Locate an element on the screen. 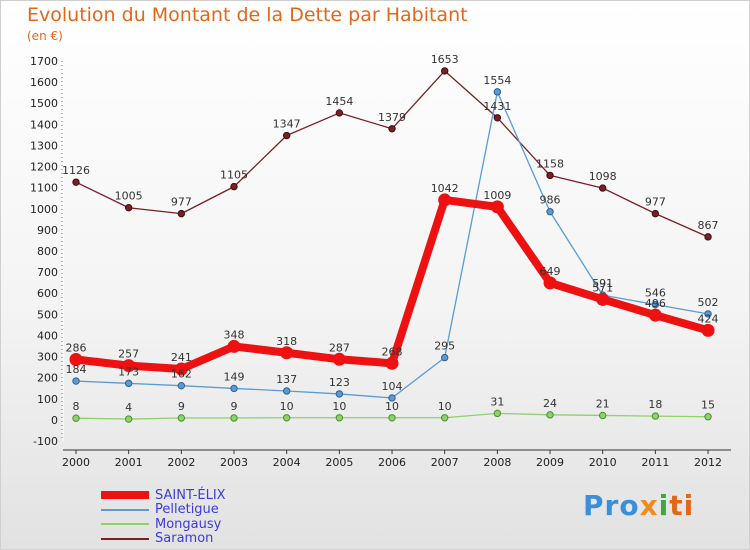 Image resolution: width=750 pixels, height=550 pixels. x-tick-label: 2005 is located at coordinates (339, 462).